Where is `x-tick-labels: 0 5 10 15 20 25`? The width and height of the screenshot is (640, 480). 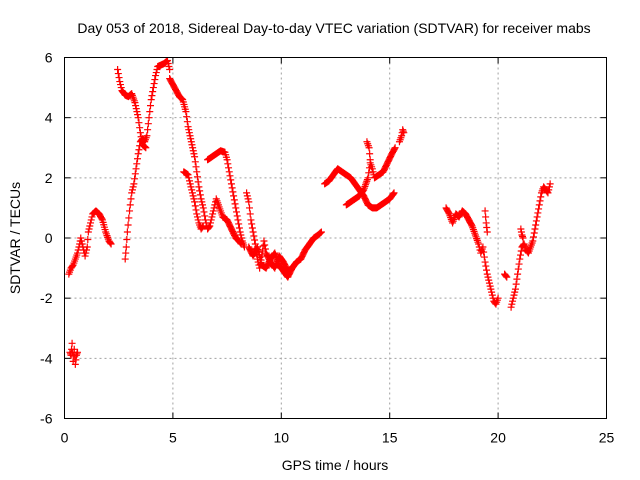
x-tick-labels: 0 5 10 15 20 25 is located at coordinates (338, 438).